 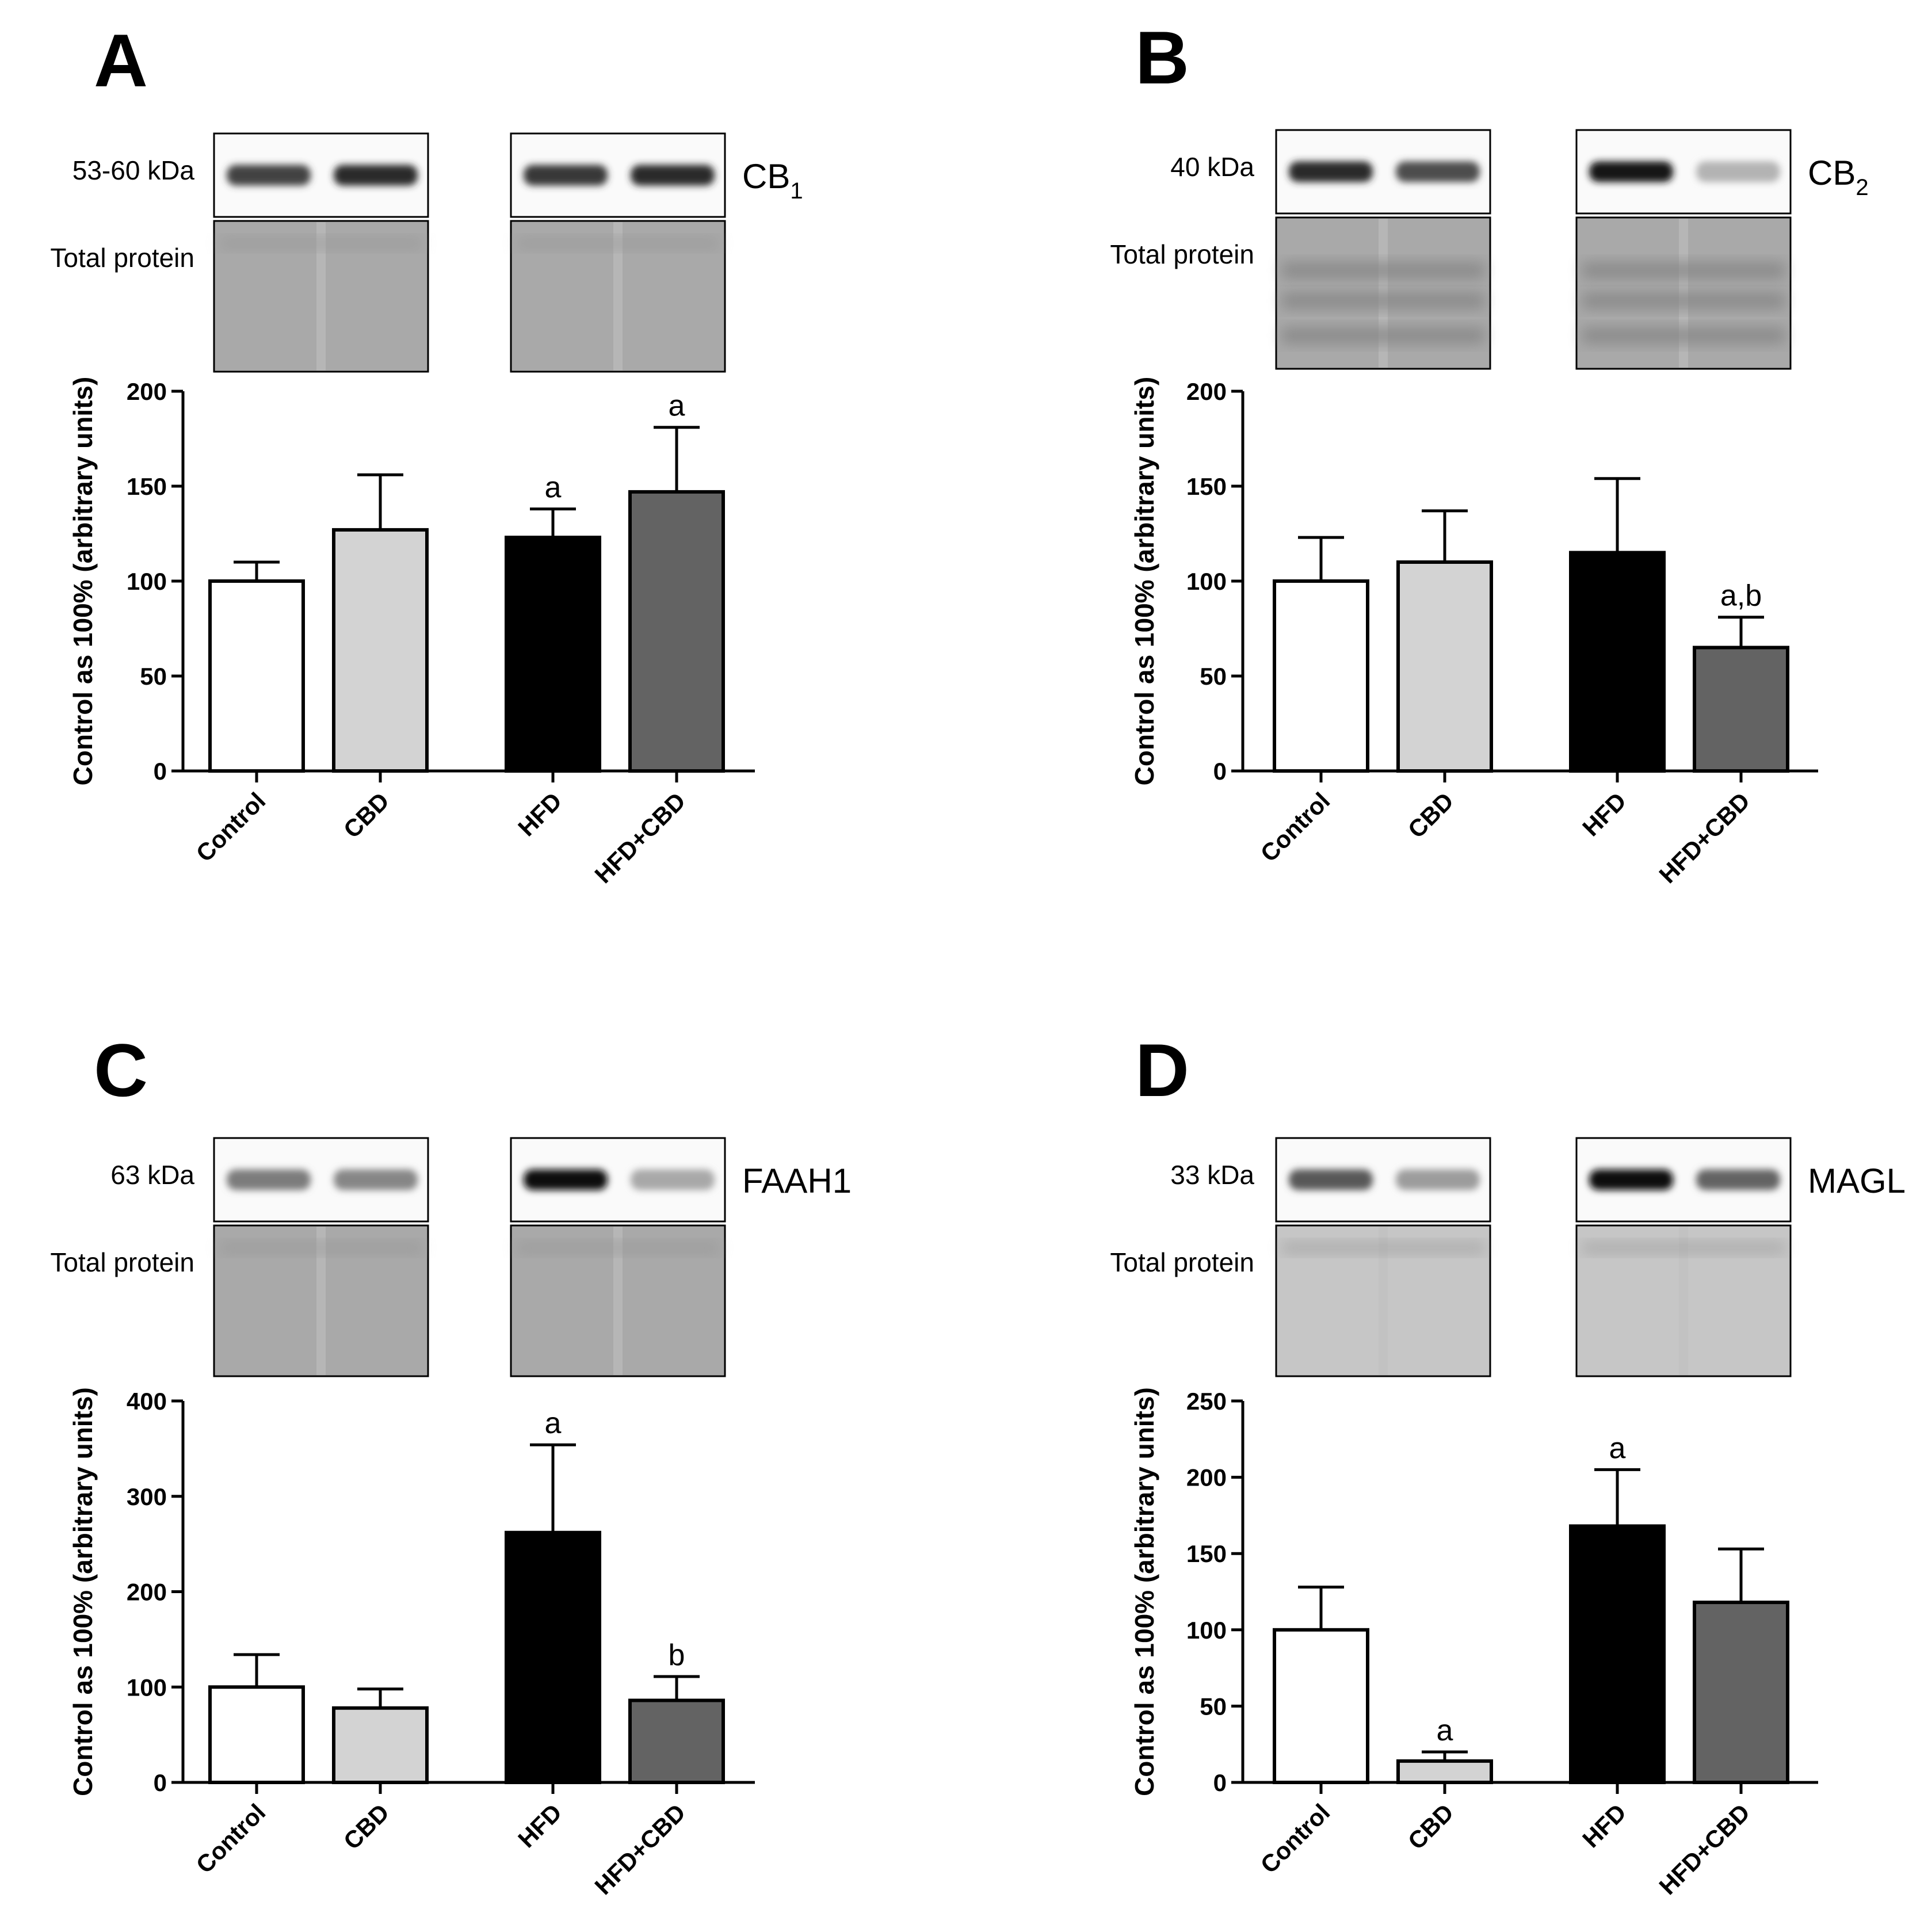 What do you see at coordinates (1832, 173) in the screenshot?
I see `protein-name-main: CB` at bounding box center [1832, 173].